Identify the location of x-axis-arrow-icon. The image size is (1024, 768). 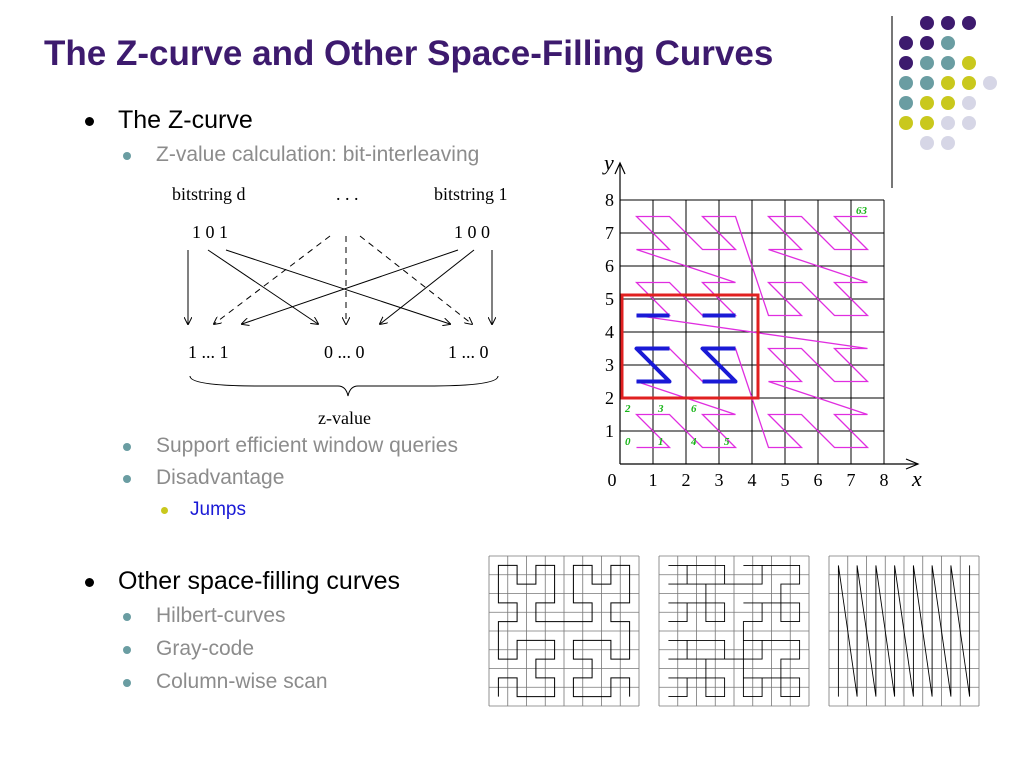
(912, 464).